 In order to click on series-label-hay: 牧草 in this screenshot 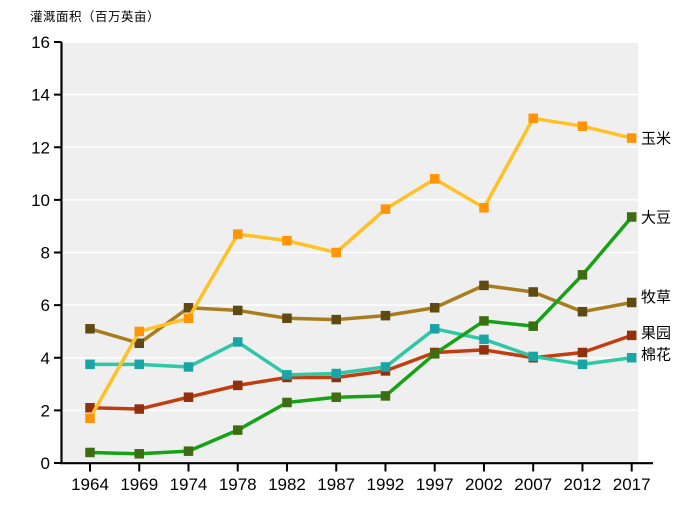, I will do `click(656, 297)`.